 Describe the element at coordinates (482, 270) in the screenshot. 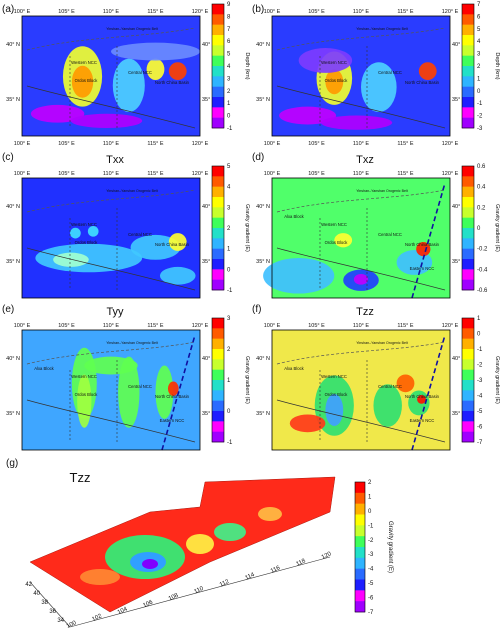

I see `colorbar-tick: -0.4` at that location.